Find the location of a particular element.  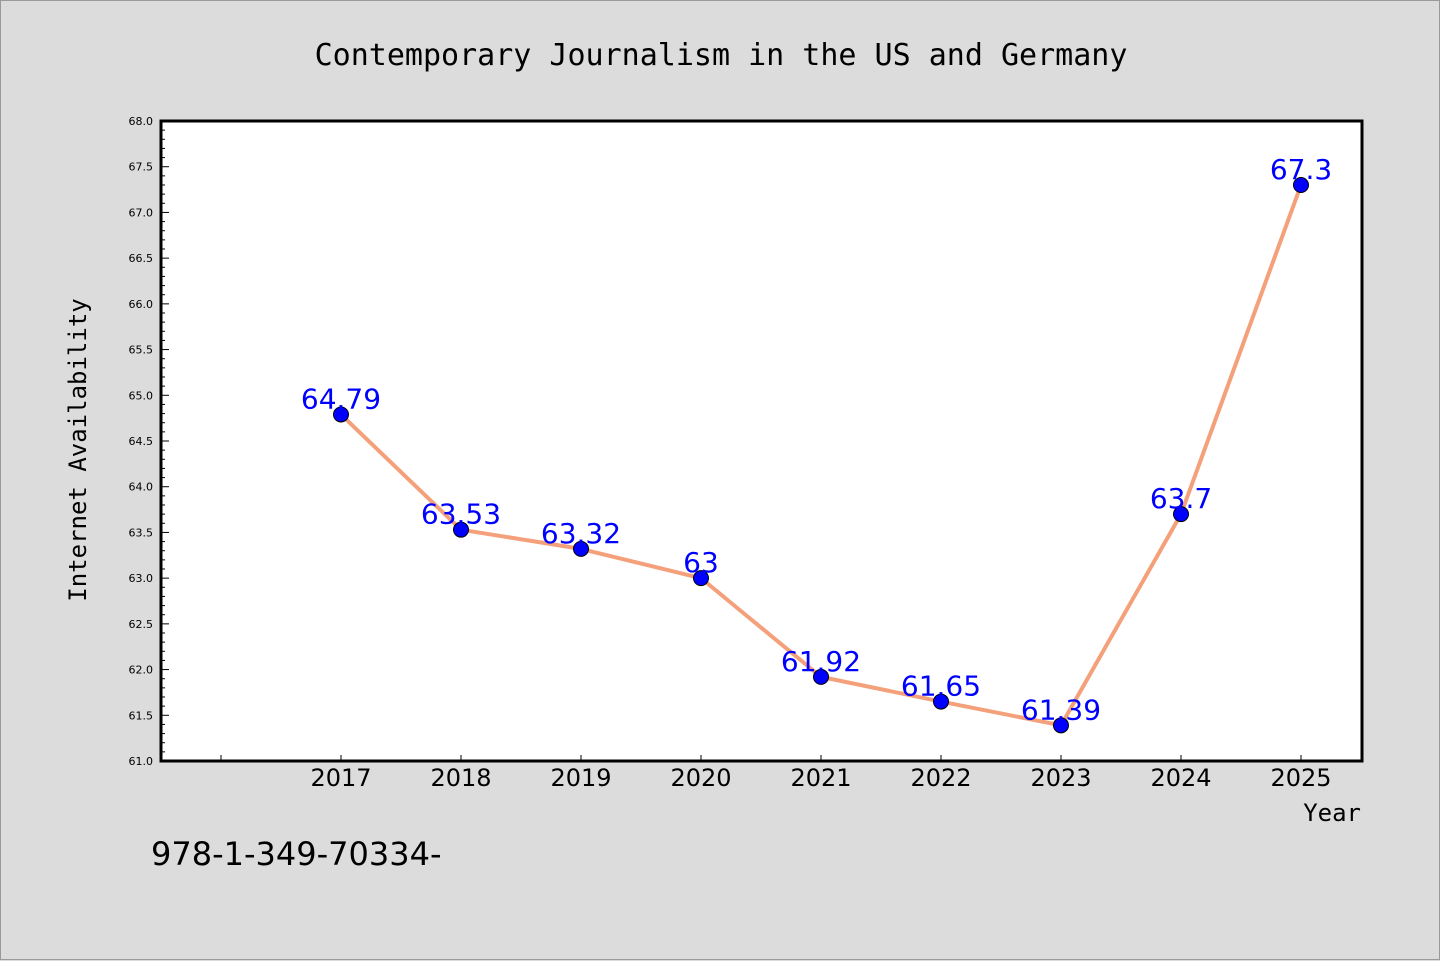

y-tick-label: 68.0 is located at coordinates (141, 121).